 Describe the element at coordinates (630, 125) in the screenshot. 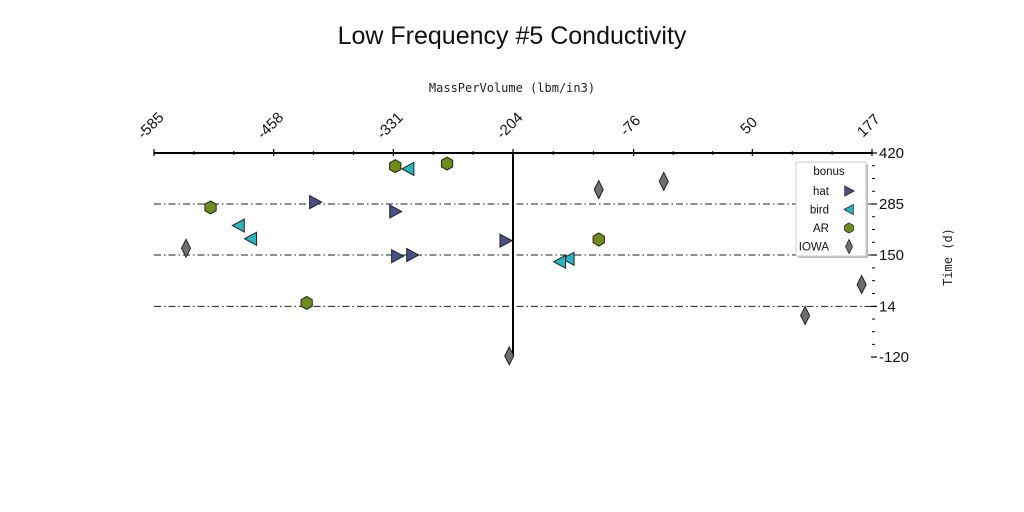

I see `x-tick-label: -76` at that location.